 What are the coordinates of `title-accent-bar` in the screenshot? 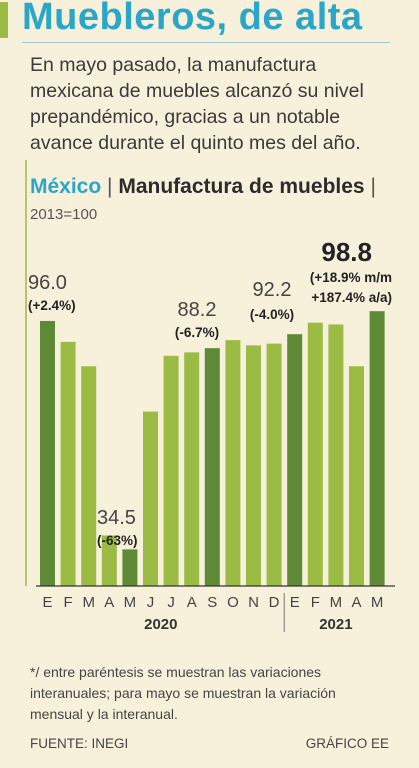 It's located at (4, 20).